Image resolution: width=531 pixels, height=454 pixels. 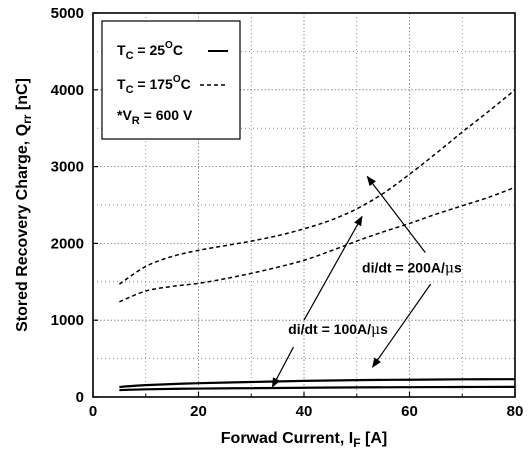 What do you see at coordinates (304, 440) in the screenshot?
I see `x-axis-label: Forwad Current, IF [A]` at bounding box center [304, 440].